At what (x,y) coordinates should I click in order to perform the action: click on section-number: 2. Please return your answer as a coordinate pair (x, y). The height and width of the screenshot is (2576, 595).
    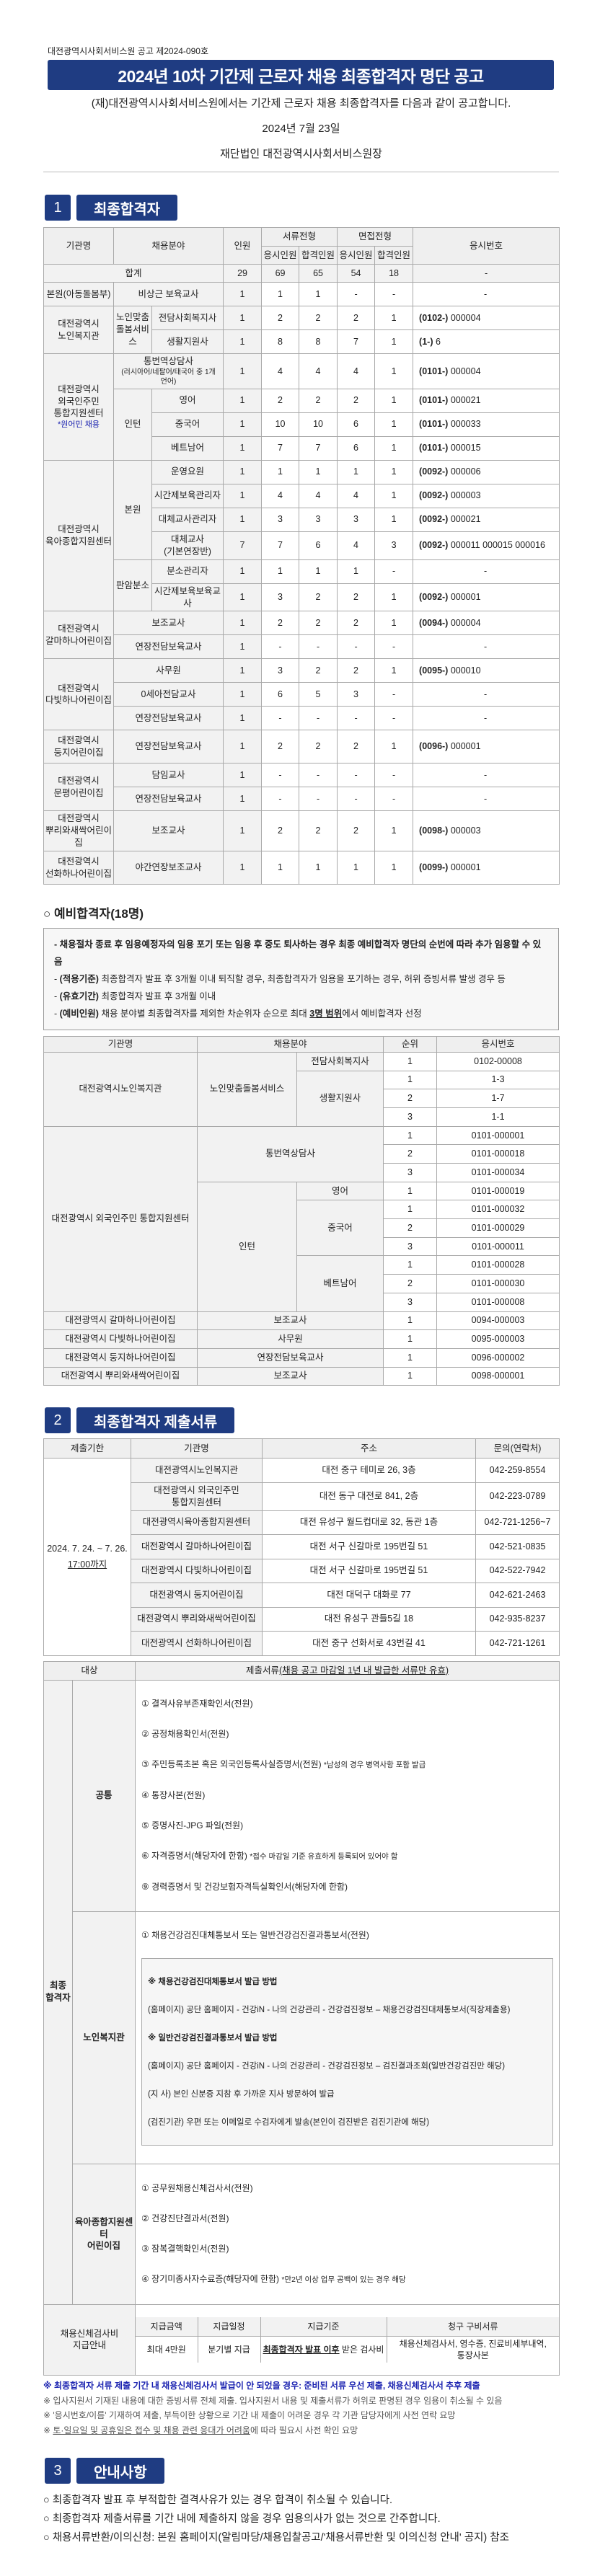
    Looking at the image, I should click on (58, 1420).